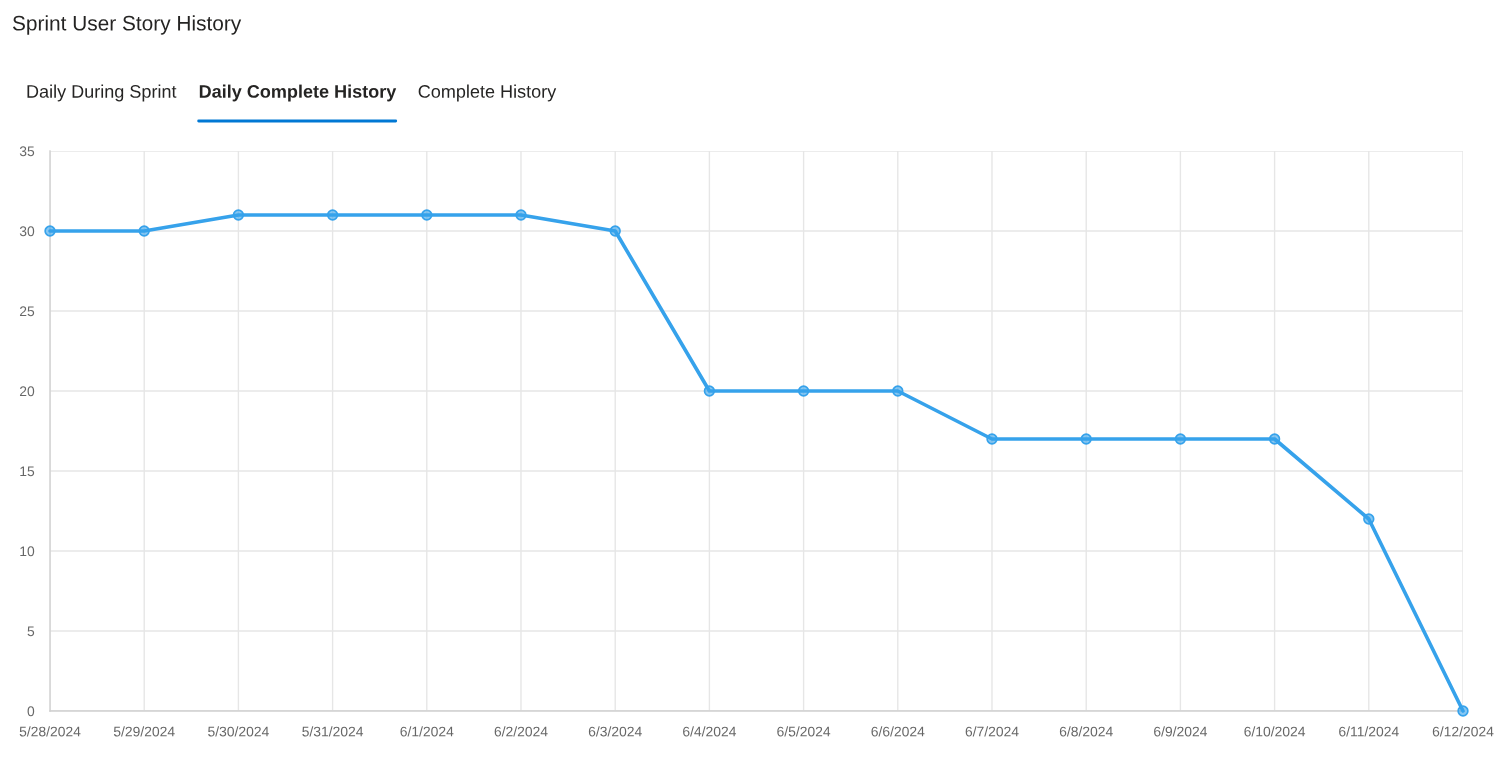  I want to click on y-tick-label: 15, so click(27, 471).